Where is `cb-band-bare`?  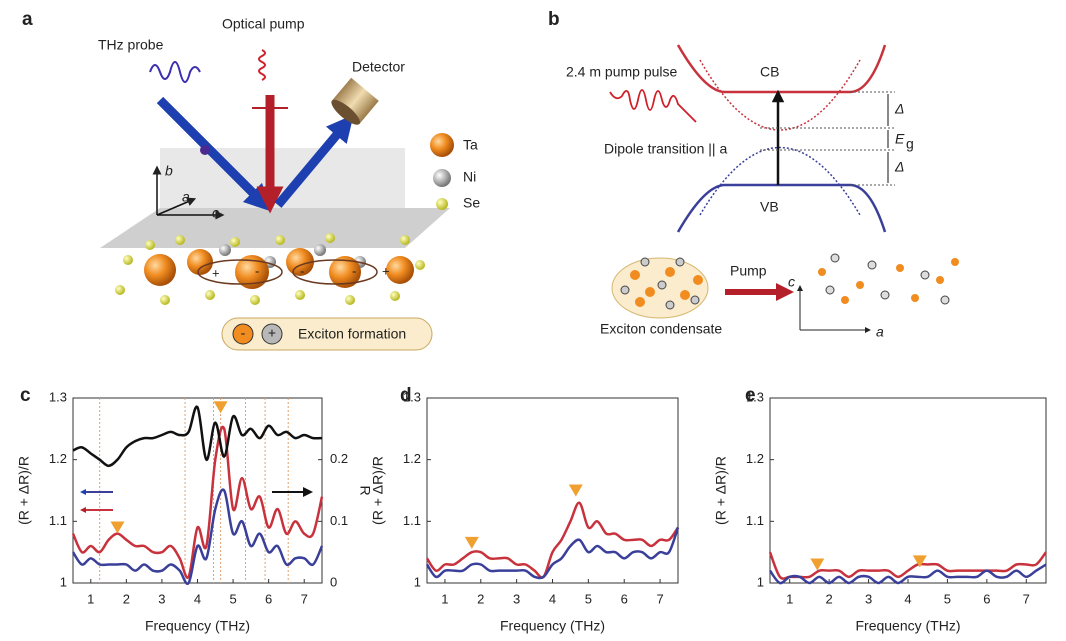
cb-band-bare is located at coordinates (780, 95).